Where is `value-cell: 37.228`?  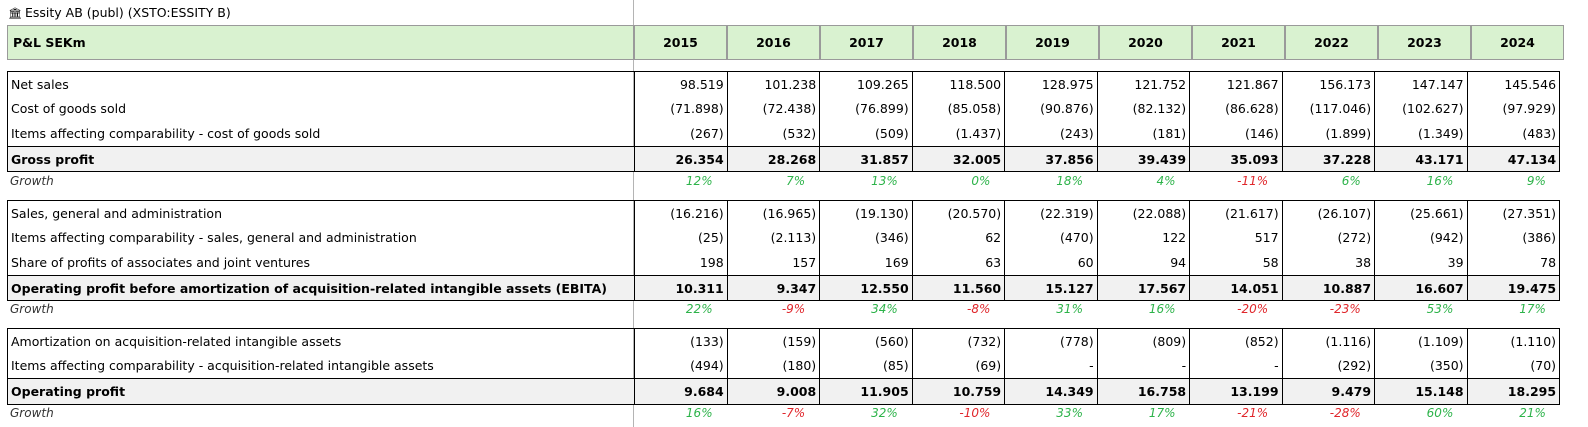
value-cell: 37.228 is located at coordinates (1327, 159).